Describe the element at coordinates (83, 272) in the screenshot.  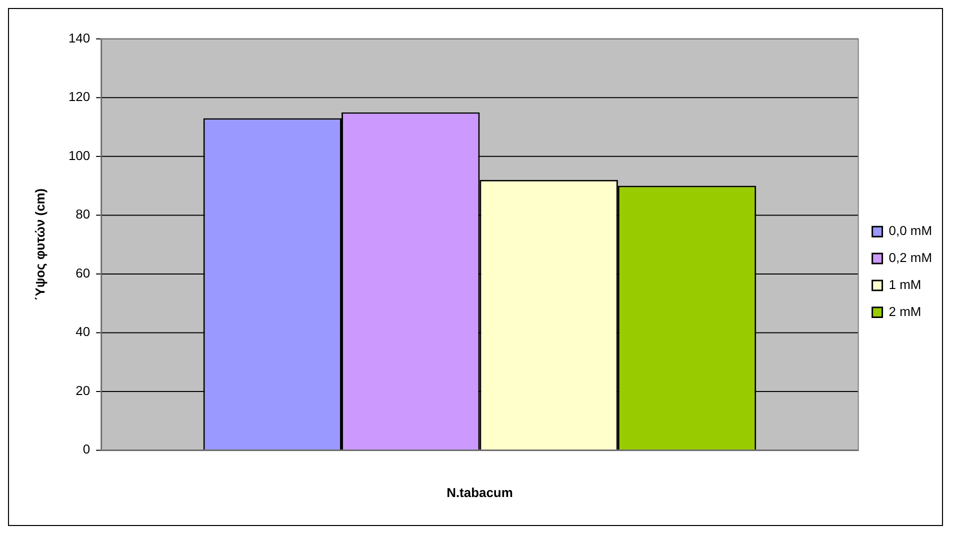
I see `y-tick-label: 60` at that location.